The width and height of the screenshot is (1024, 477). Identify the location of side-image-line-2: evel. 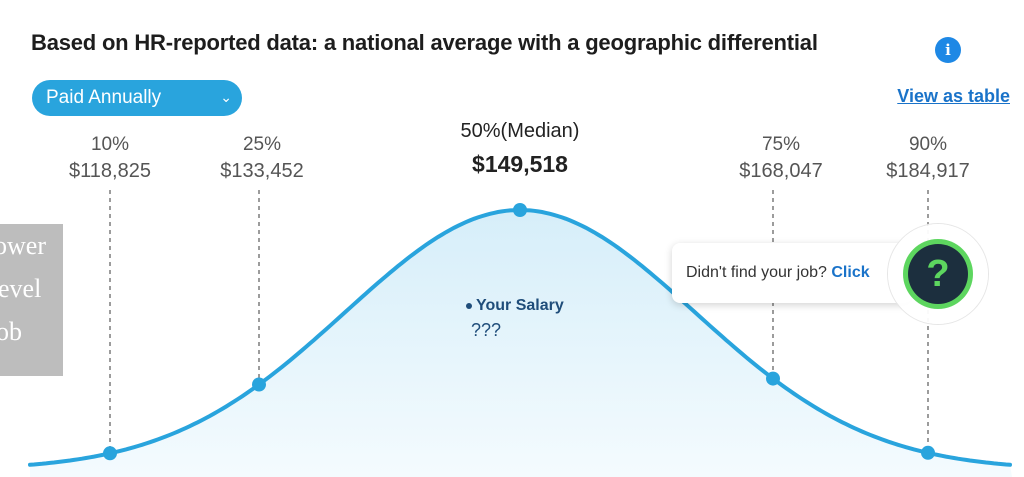
(21, 288).